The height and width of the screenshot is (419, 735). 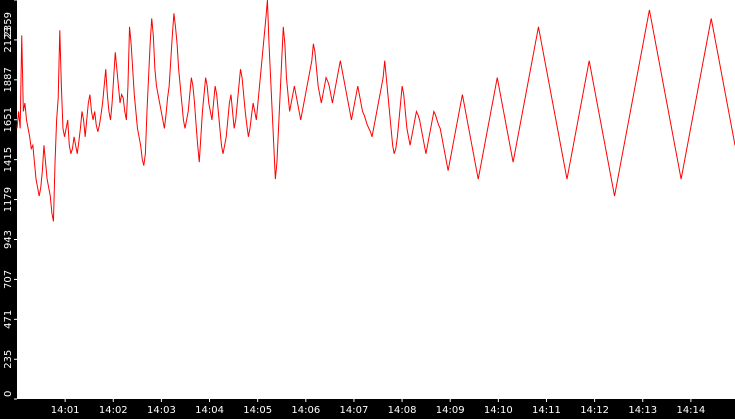 I want to click on y-tick-label: 1651, so click(x=8, y=119).